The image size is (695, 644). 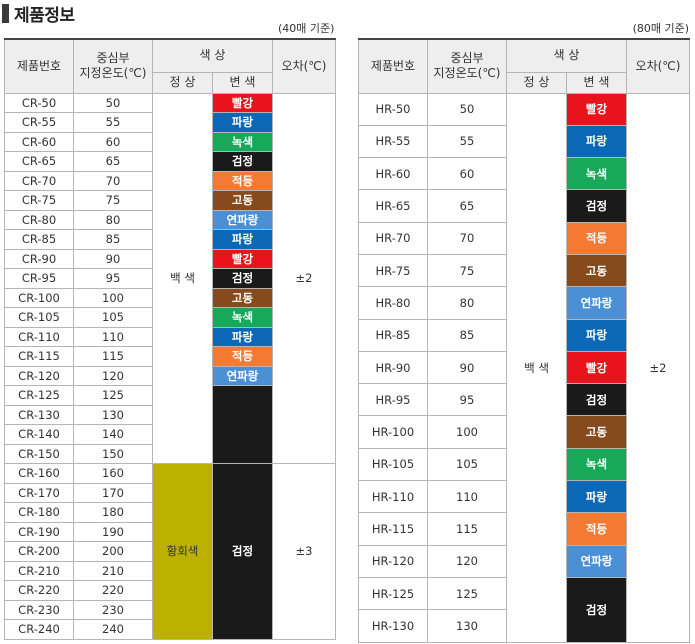 I want to click on table-row: HR-100 100 고동, so click(x=524, y=432).